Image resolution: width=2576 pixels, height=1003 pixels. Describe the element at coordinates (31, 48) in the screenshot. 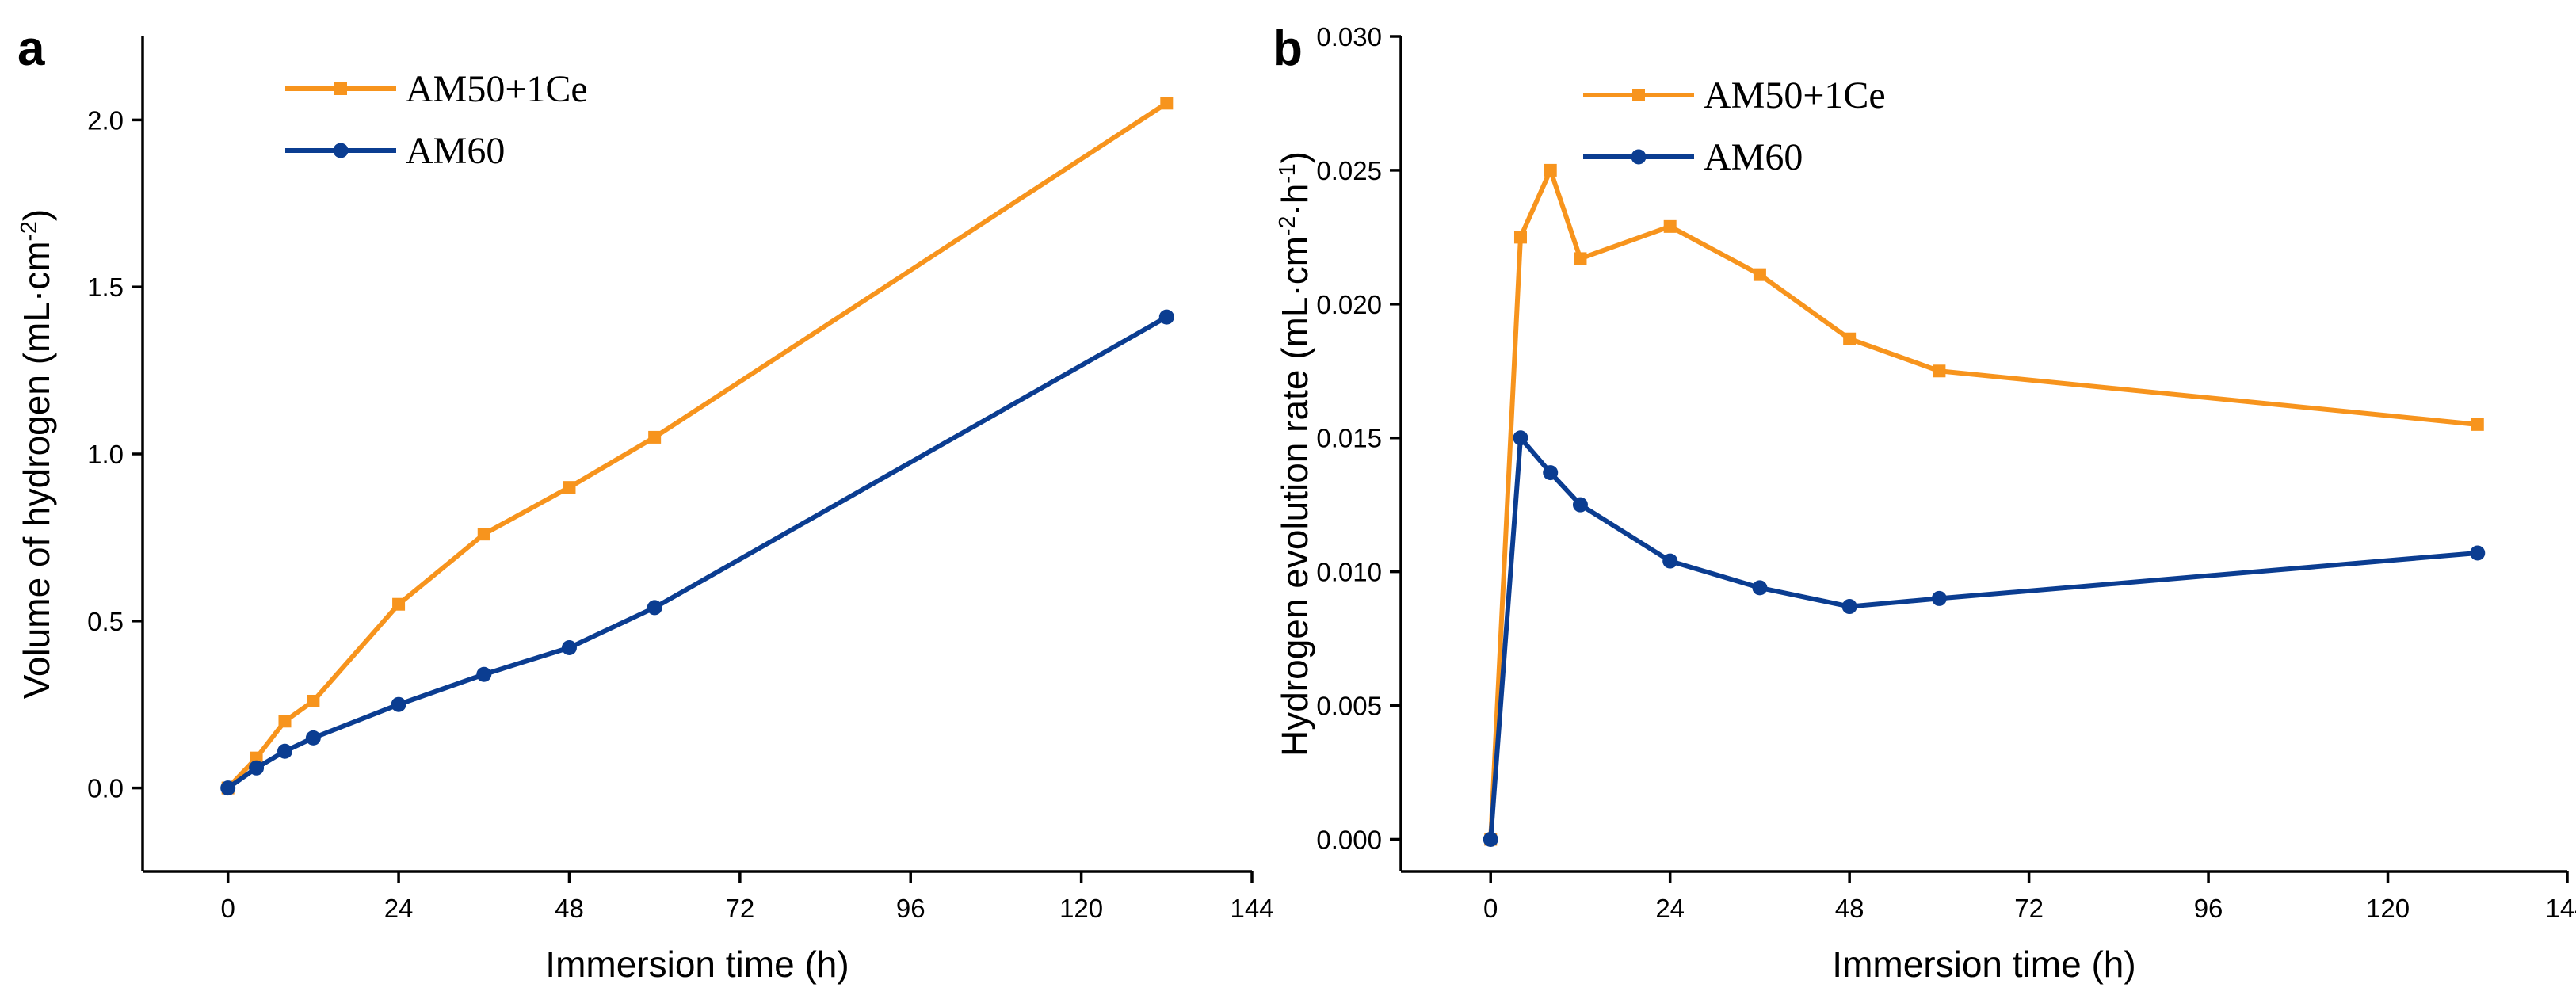

I see `panel-a-label: a` at that location.